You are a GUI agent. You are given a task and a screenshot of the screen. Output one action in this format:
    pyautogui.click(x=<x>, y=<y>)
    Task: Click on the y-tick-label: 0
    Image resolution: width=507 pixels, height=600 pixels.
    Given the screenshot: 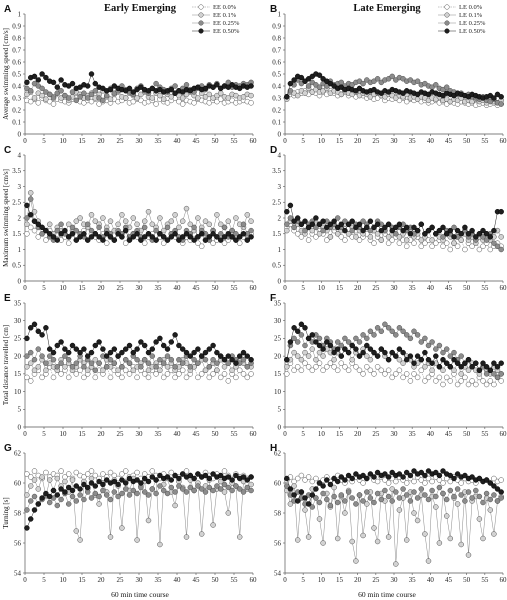 What is the action you would take?
    pyautogui.click(x=280, y=427)
    